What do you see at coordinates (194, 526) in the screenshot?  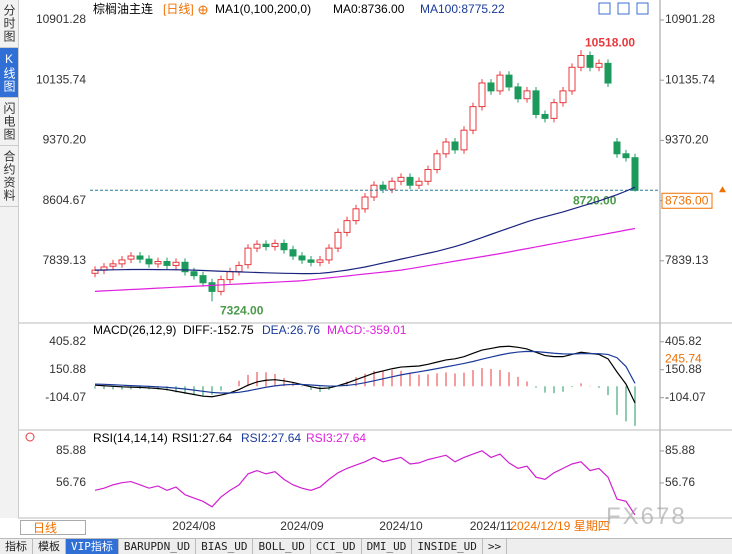 I see `x-tick-label: 2024/08` at bounding box center [194, 526].